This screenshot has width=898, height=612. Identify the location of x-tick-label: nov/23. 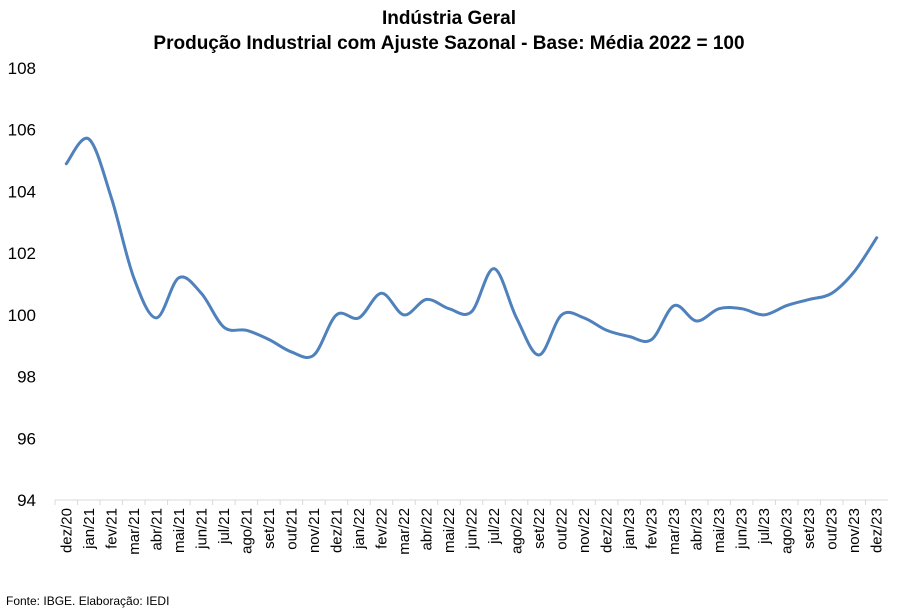
(854, 530).